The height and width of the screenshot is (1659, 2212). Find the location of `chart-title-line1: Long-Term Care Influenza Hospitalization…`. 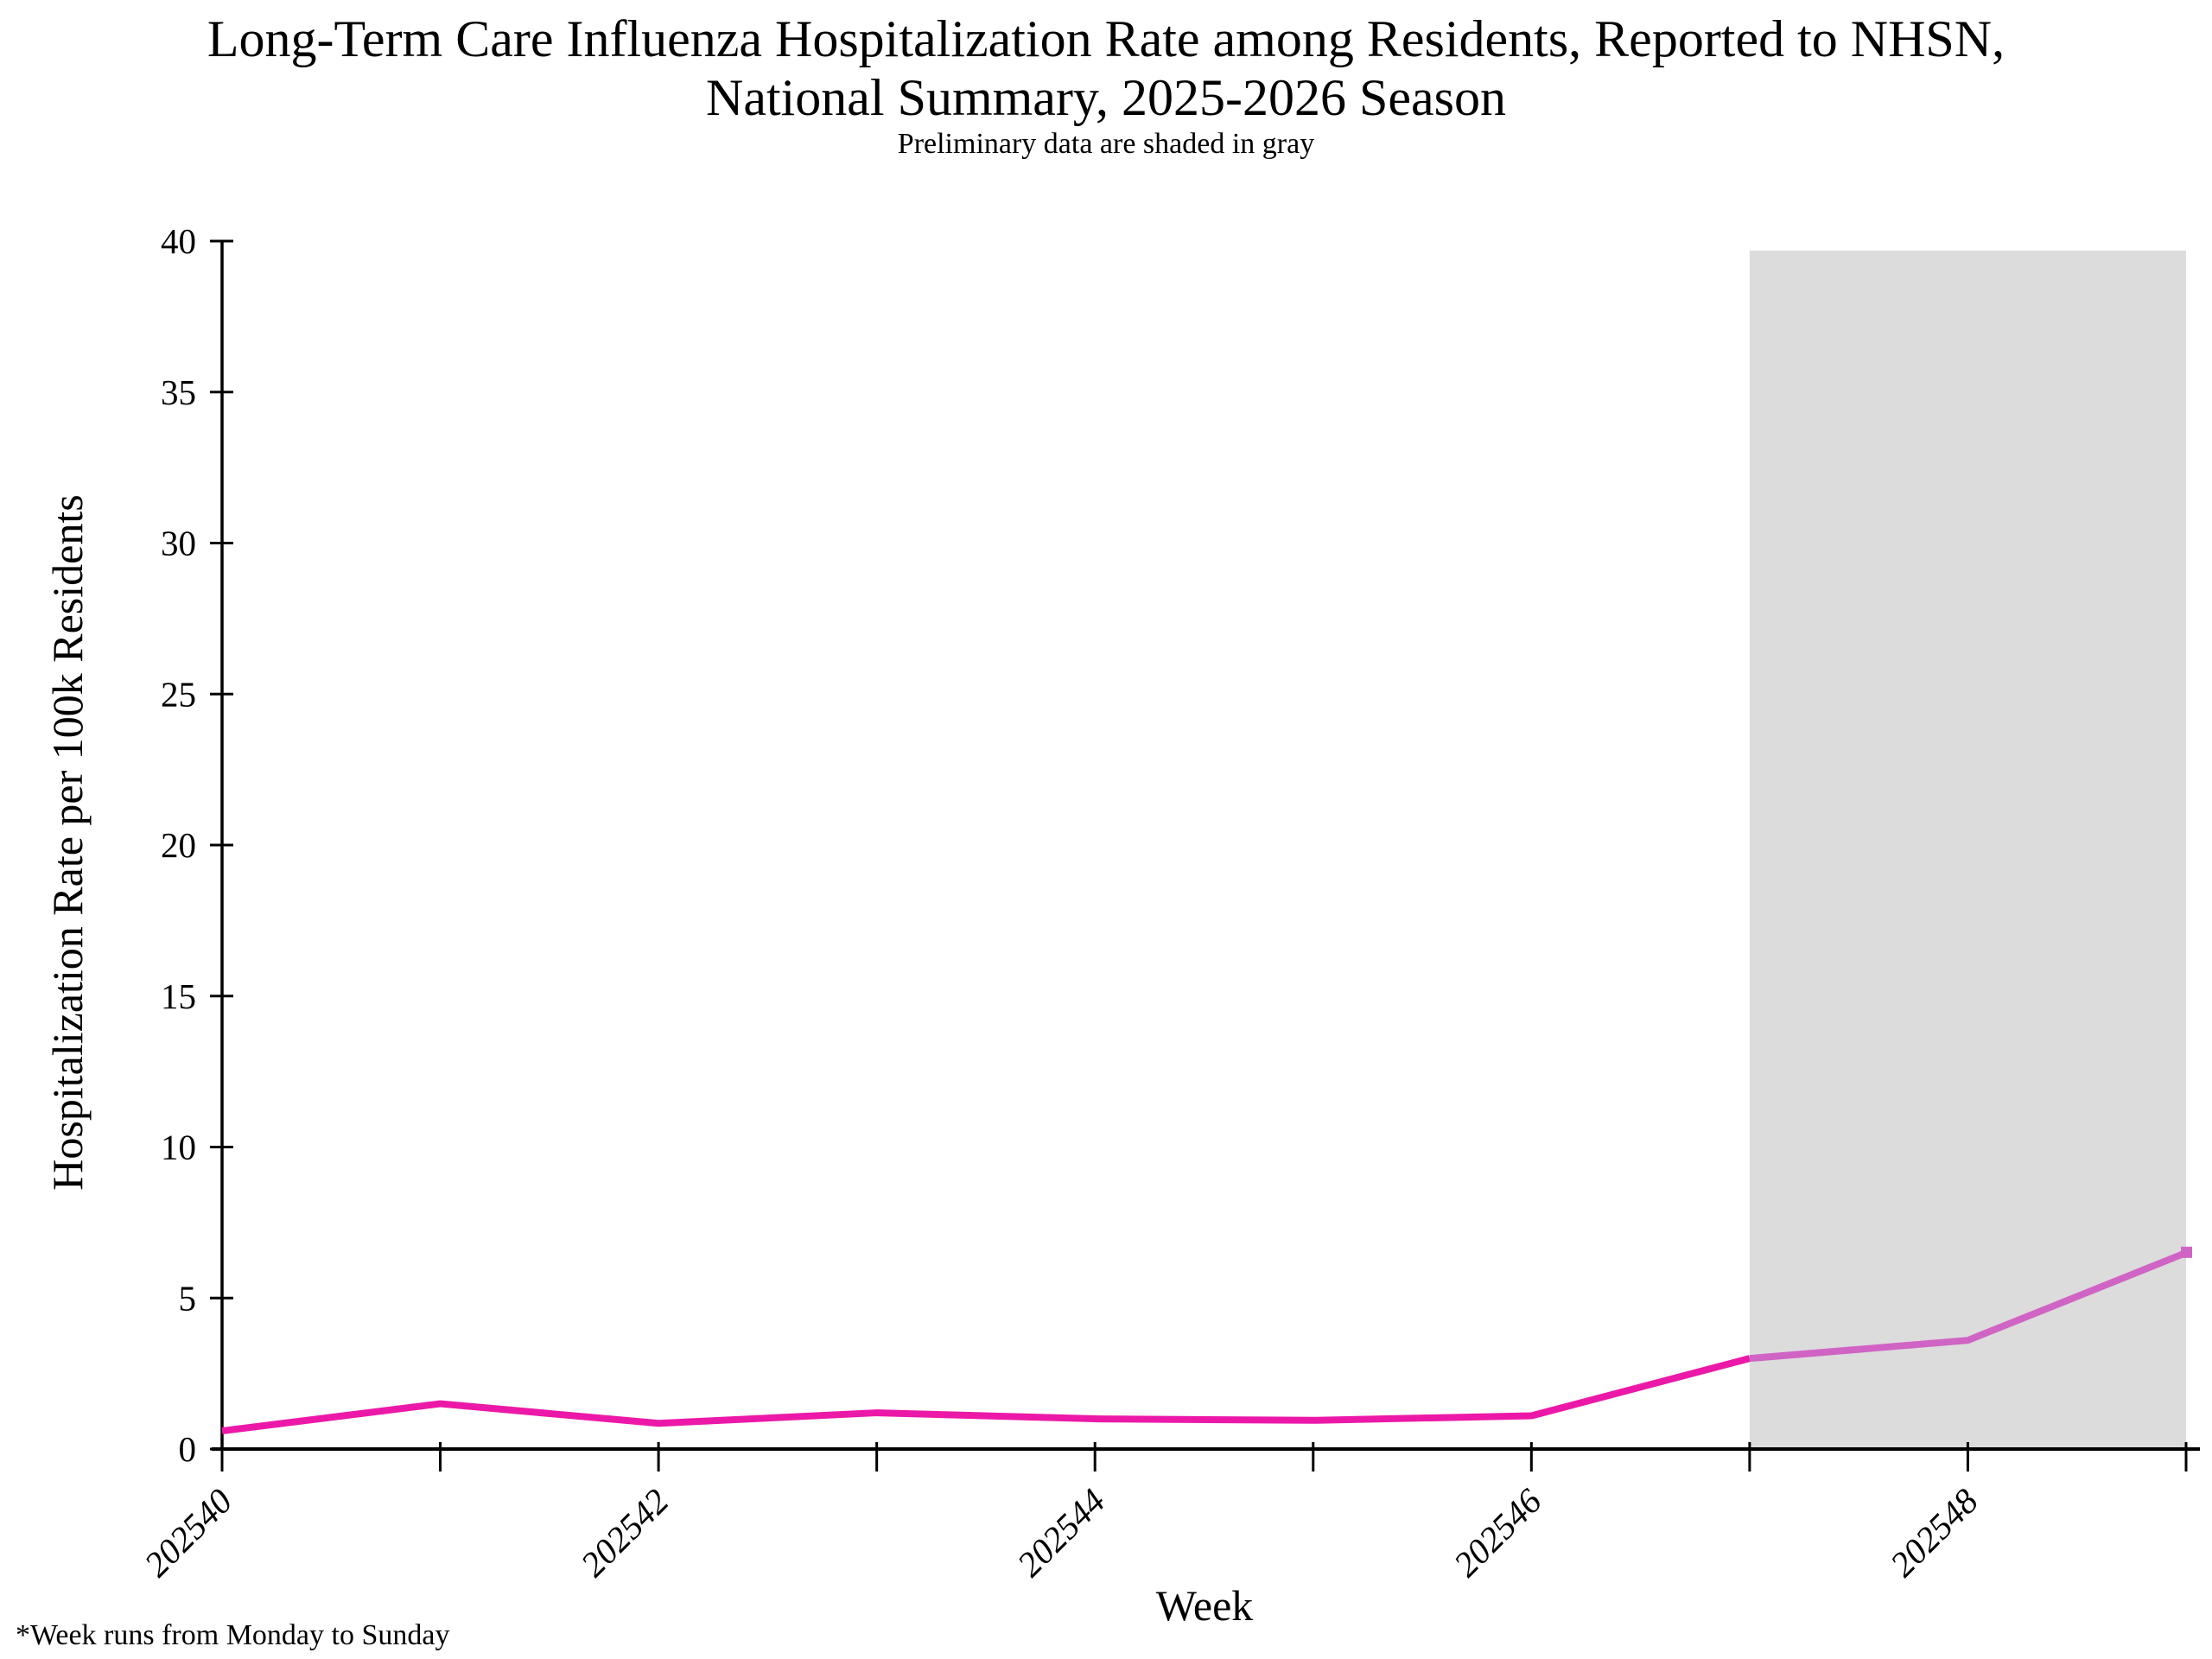

chart-title-line1: Long-Term Care Influenza Hospitalization… is located at coordinates (1106, 38).